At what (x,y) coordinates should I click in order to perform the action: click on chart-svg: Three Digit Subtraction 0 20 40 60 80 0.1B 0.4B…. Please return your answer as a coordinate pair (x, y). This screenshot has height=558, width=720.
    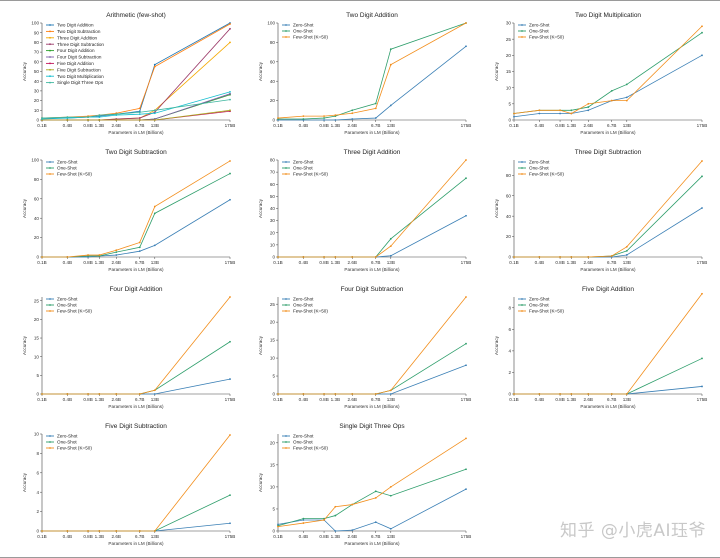
    Looking at the image, I should click on (600, 210).